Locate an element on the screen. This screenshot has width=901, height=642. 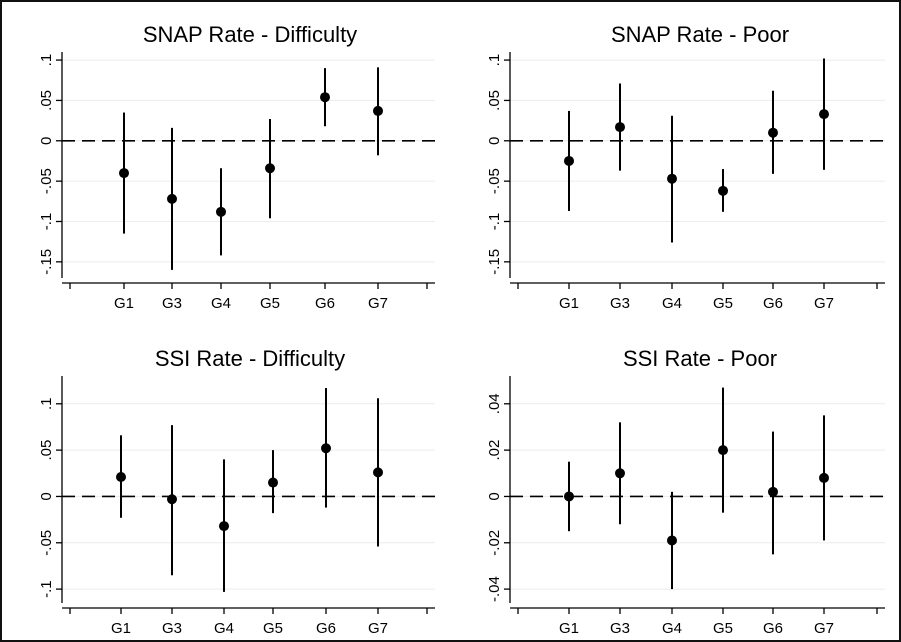
y-tick-label: .02 is located at coordinates (494, 450).